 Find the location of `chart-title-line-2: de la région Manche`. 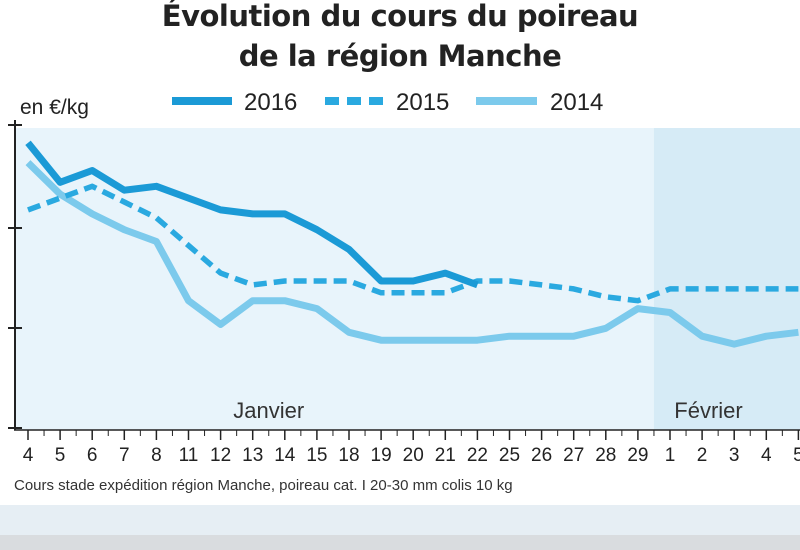

chart-title-line-2: de la région Manche is located at coordinates (400, 56).